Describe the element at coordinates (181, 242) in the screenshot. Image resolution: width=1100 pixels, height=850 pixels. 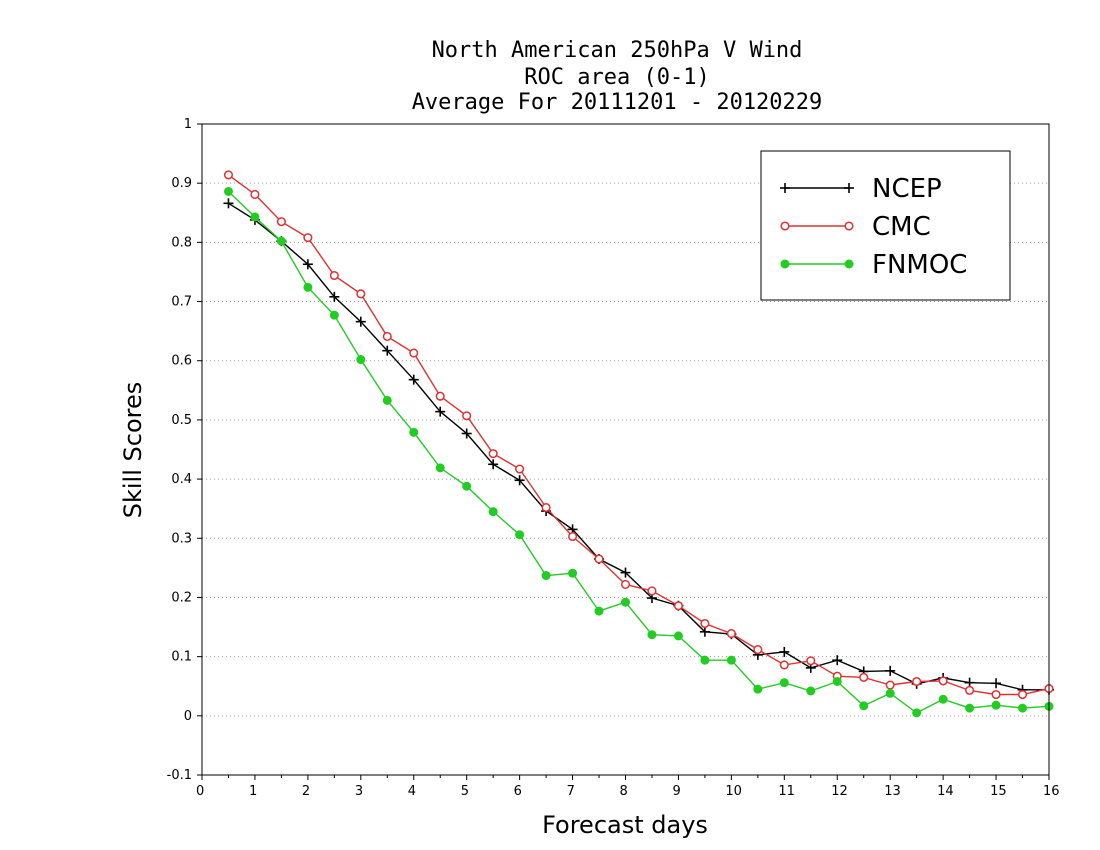
I see `y-tick-label: 0.8` at that location.